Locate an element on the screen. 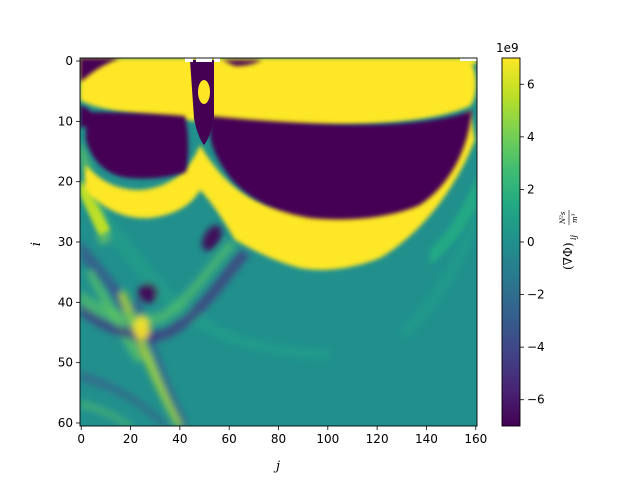  colorbar-tick-label: 0 is located at coordinates (531, 242).